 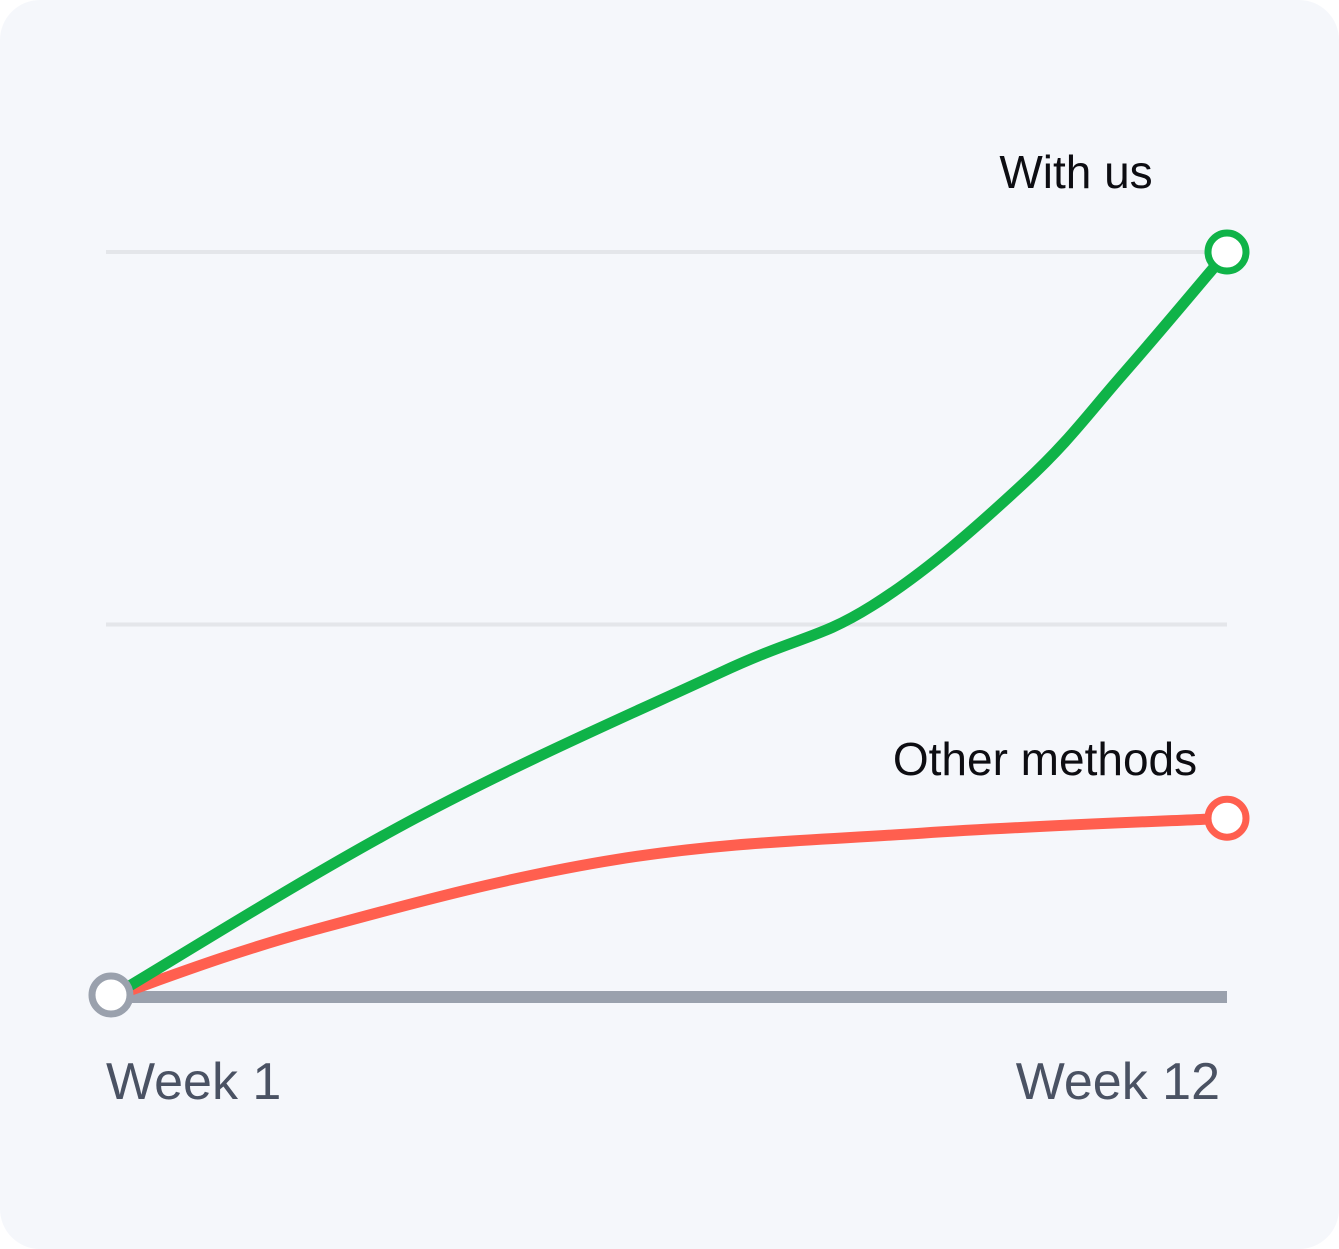 I want to click on end-point-with-us, so click(x=1227, y=252).